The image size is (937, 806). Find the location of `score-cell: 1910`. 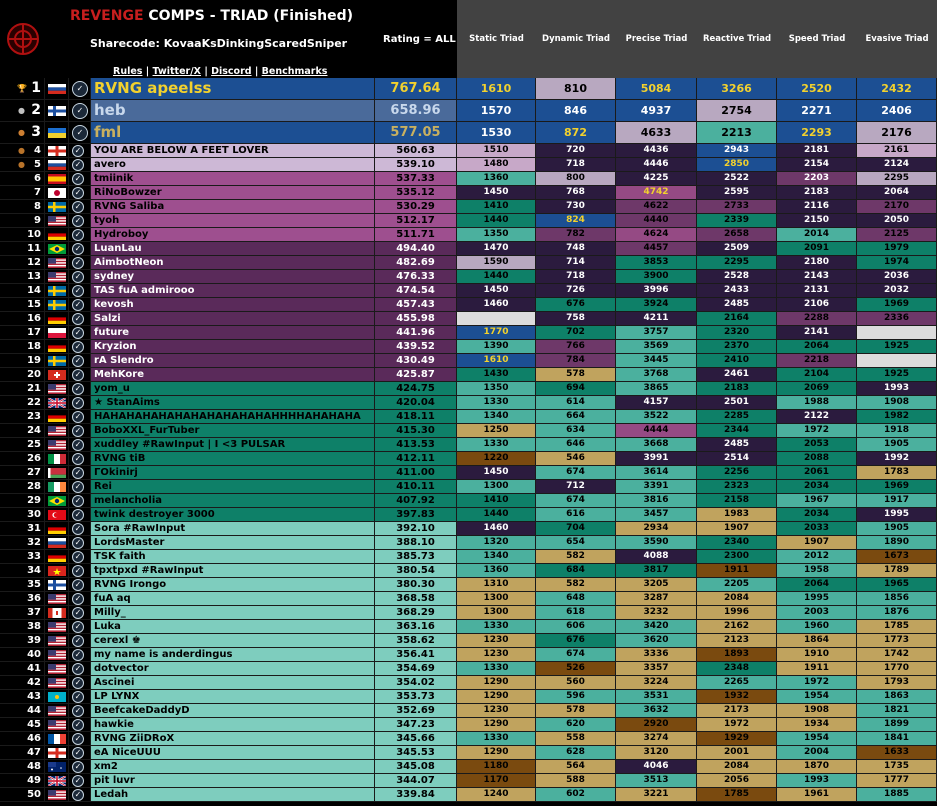

score-cell: 1910 is located at coordinates (817, 655).